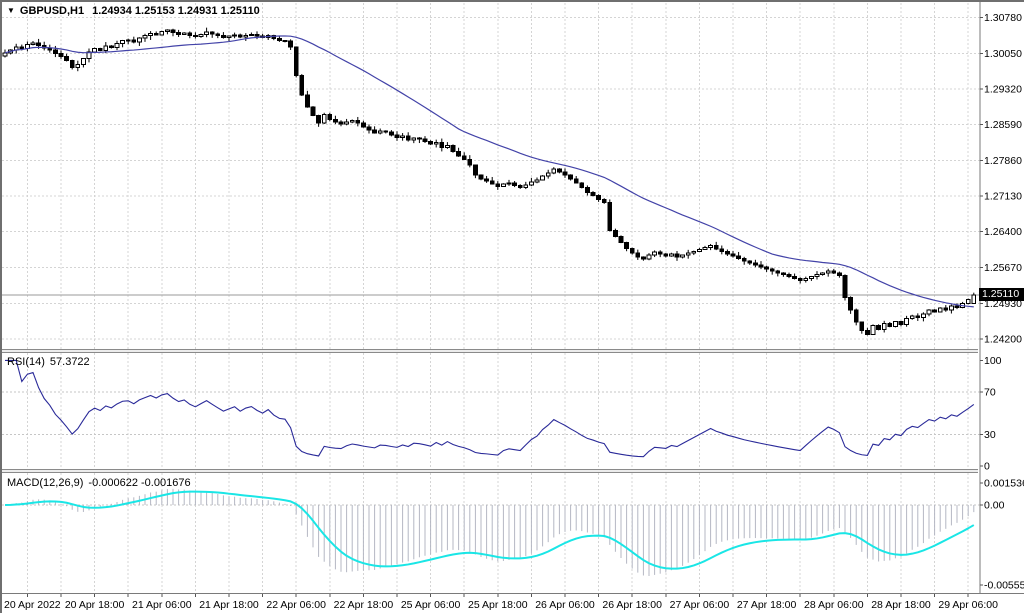 Image resolution: width=1024 pixels, height=613 pixels. I want to click on svg-text: 1.29320, so click(1003, 90).